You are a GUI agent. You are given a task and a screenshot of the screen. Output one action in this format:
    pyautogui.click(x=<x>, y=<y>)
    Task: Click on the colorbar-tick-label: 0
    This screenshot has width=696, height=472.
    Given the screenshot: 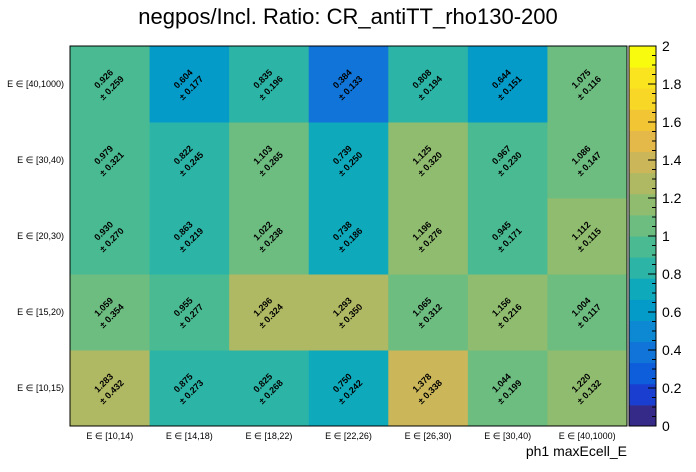 What is the action you would take?
    pyautogui.click(x=666, y=426)
    